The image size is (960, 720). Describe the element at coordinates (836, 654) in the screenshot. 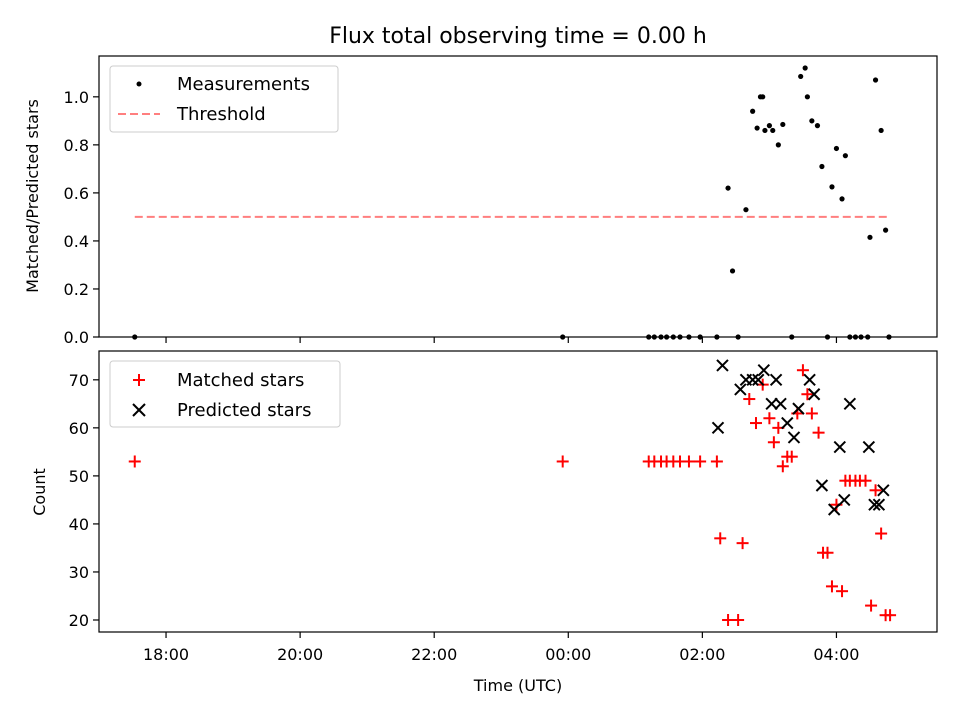

I see `x-tick-label: 04:00` at that location.